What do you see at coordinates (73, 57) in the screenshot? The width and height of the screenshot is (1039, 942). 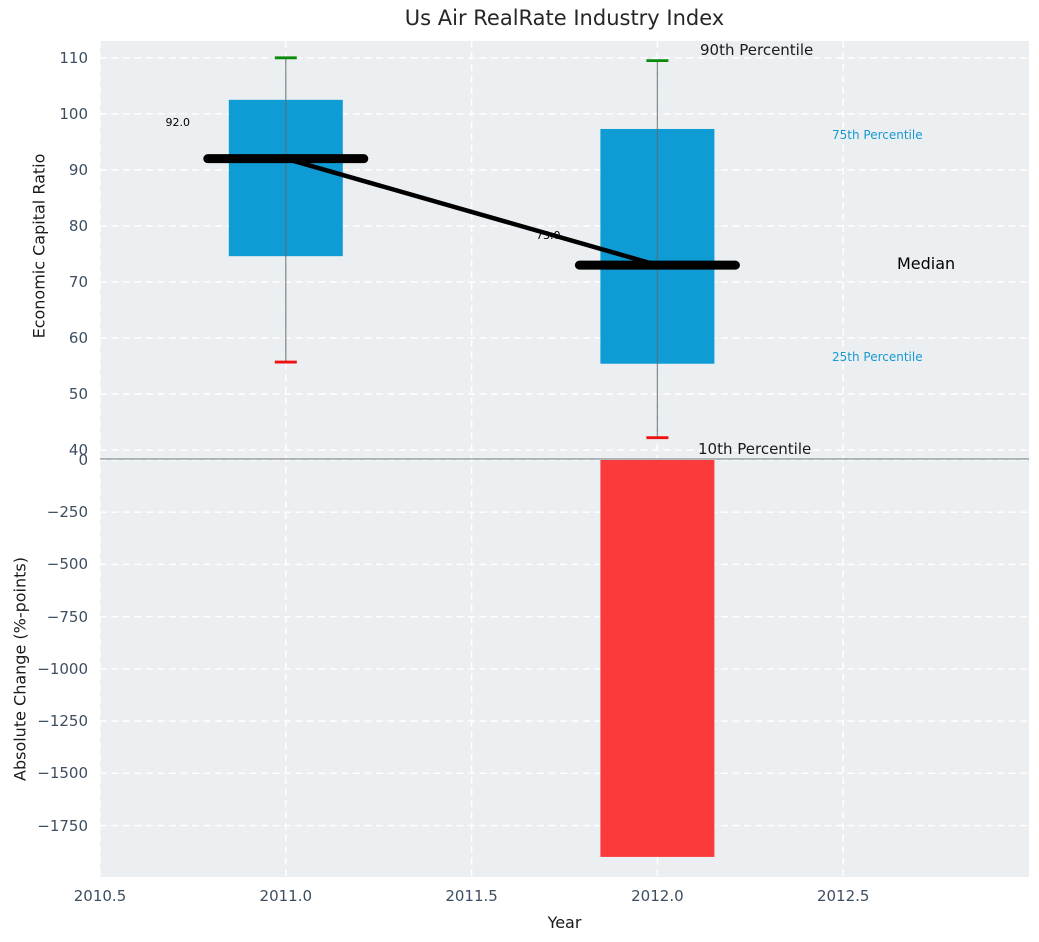 I see `y-tick-label-top: 110` at bounding box center [73, 57].